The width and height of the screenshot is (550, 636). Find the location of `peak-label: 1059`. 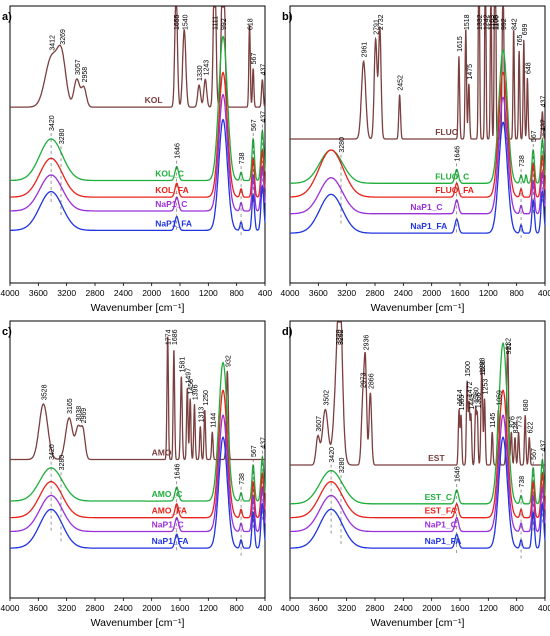

peak-label: 1059 is located at coordinates (499, 398).